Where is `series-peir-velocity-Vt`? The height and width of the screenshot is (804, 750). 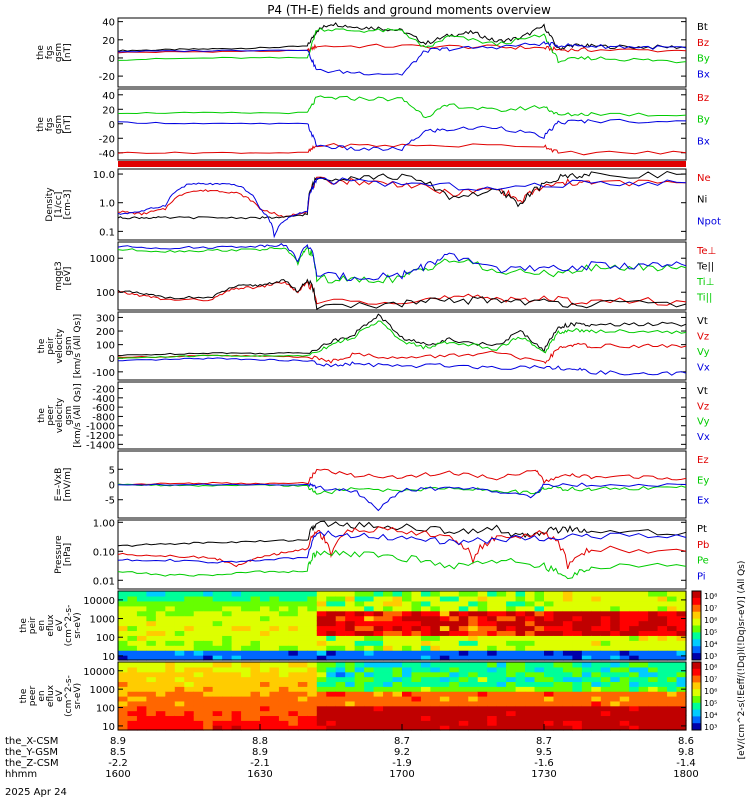
series-peir-velocity-Vt is located at coordinates (402, 334).